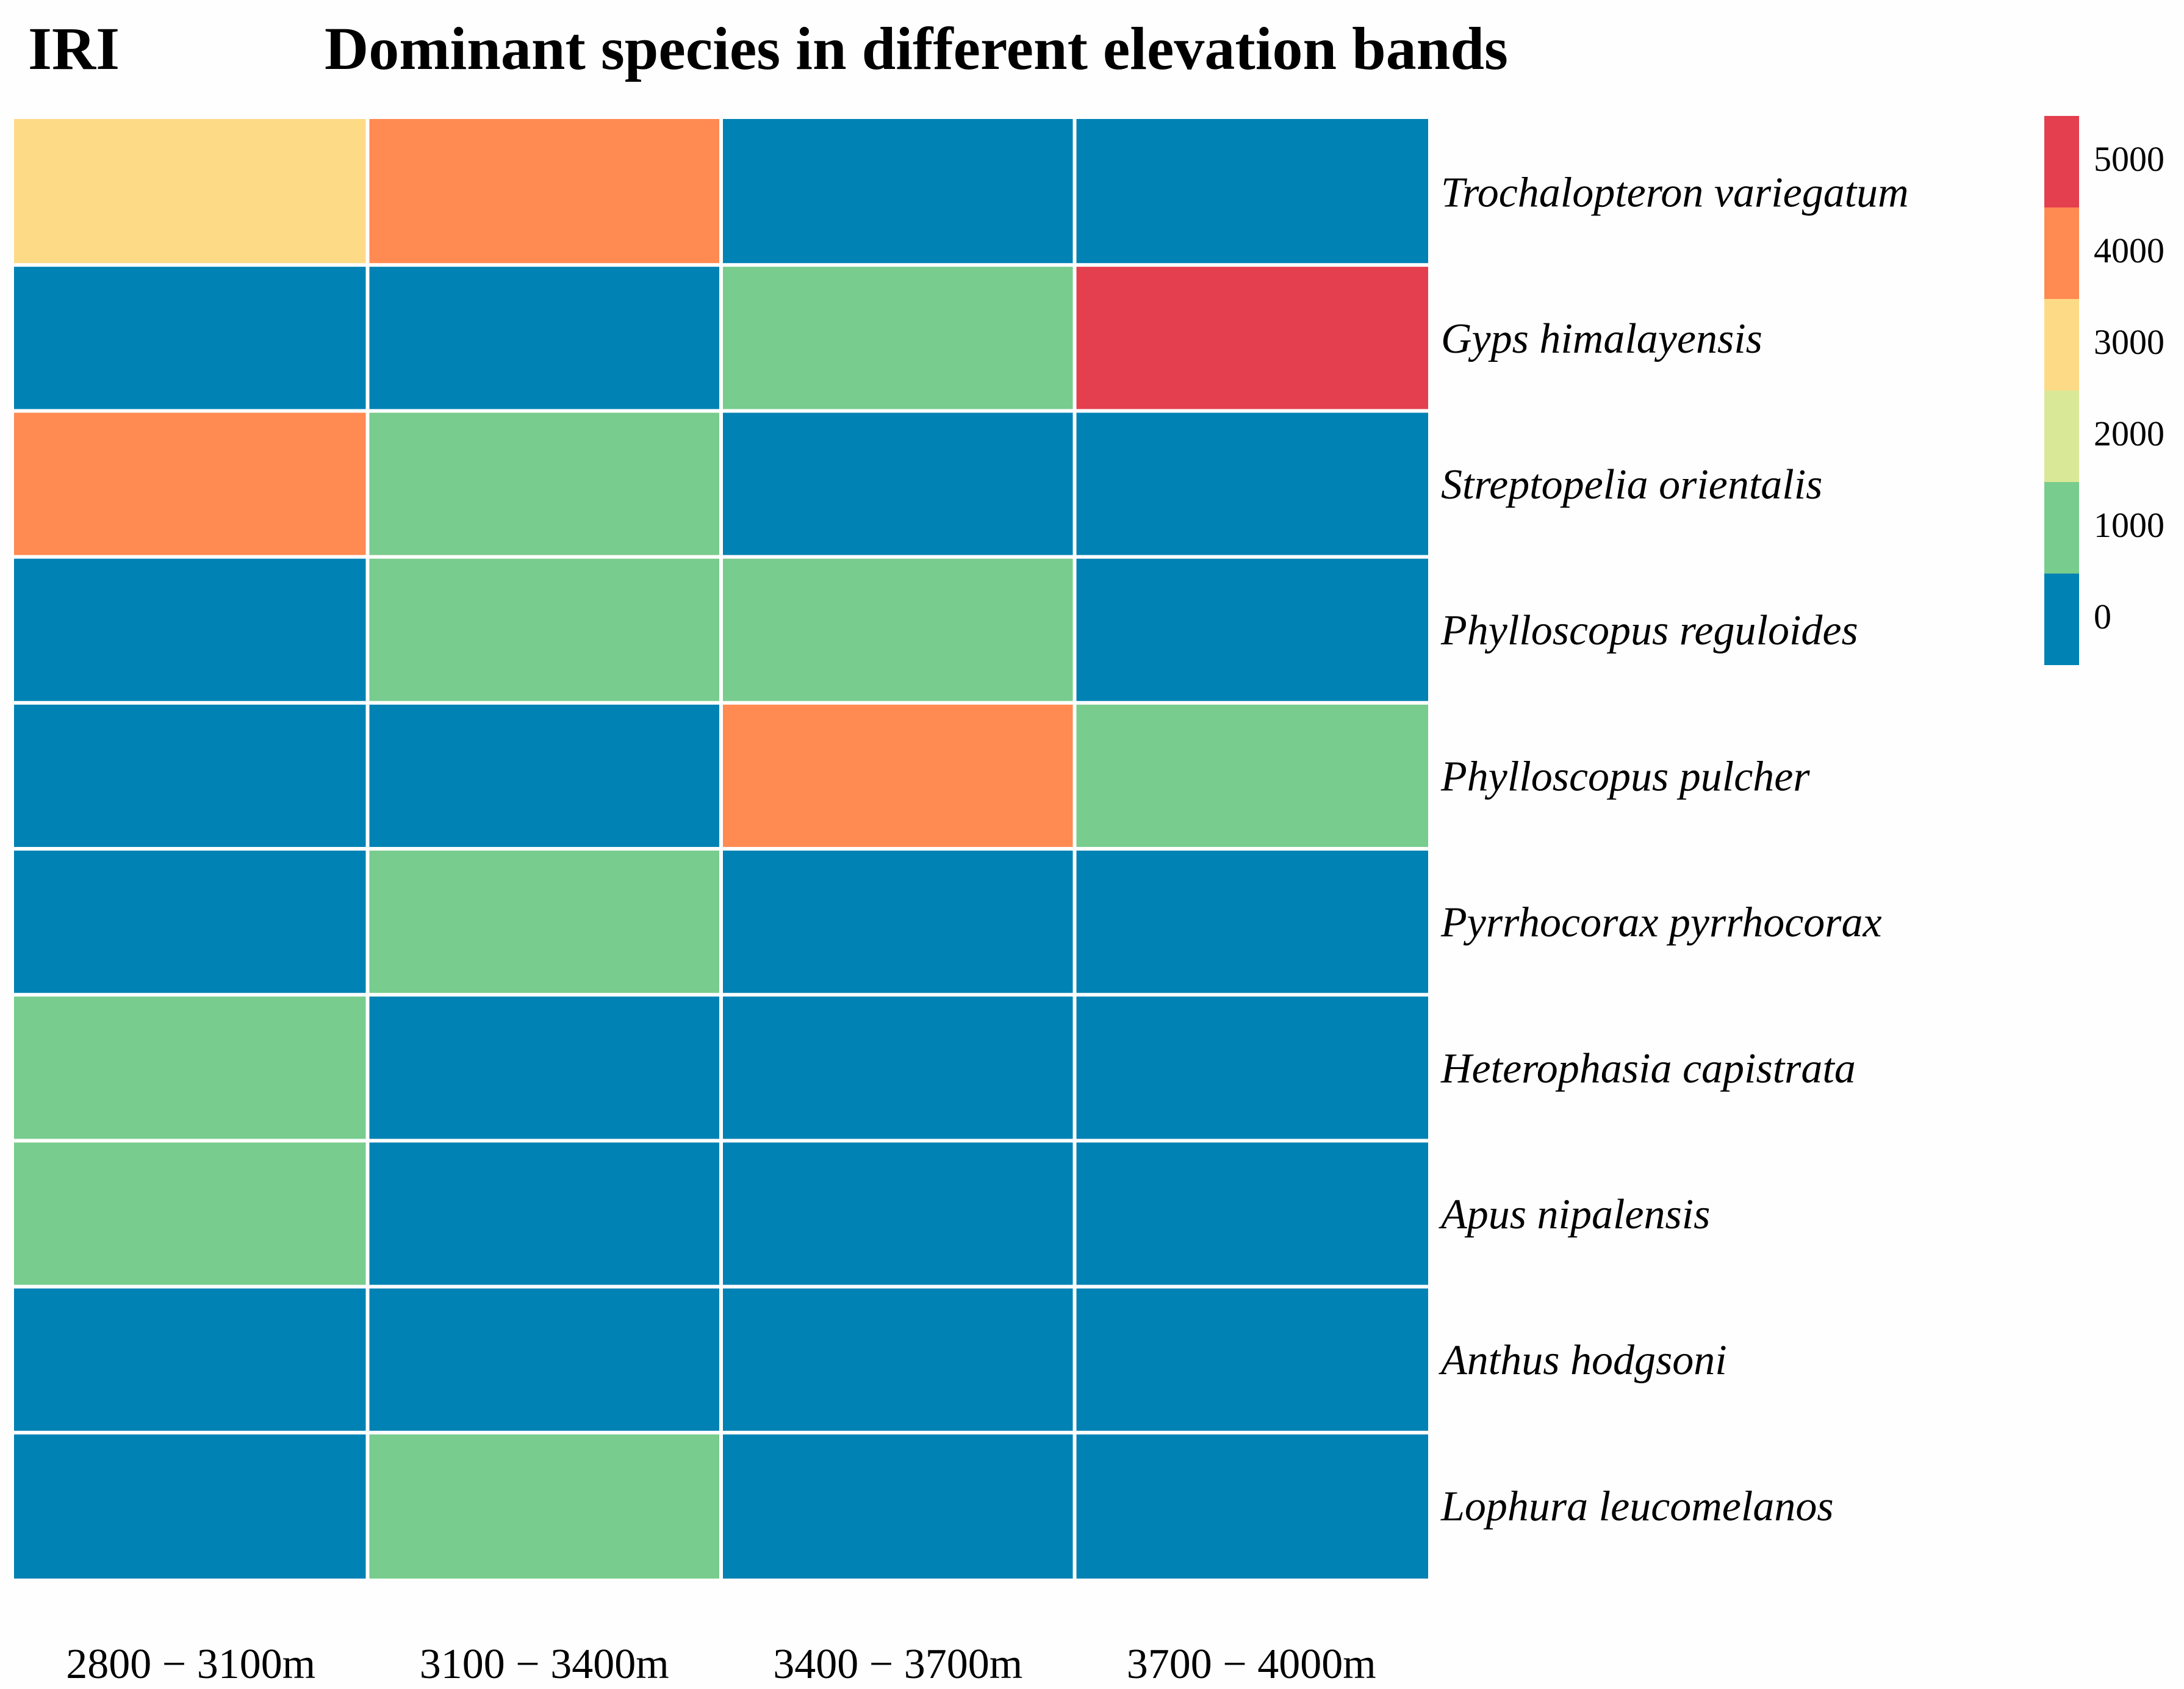 The width and height of the screenshot is (2184, 1689). I want to click on legend-tick-label: 4000, so click(2129, 251).